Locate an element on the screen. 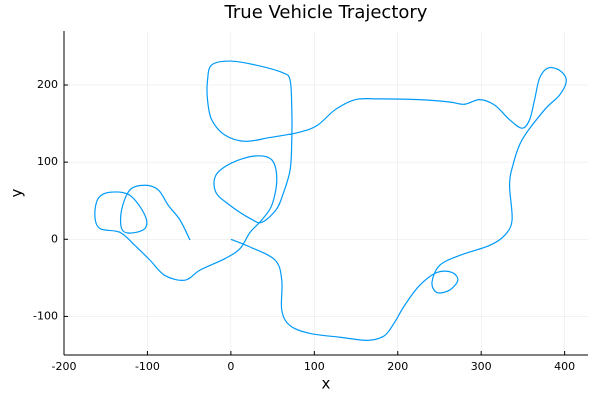  x-tick-label: -200 is located at coordinates (64, 366).